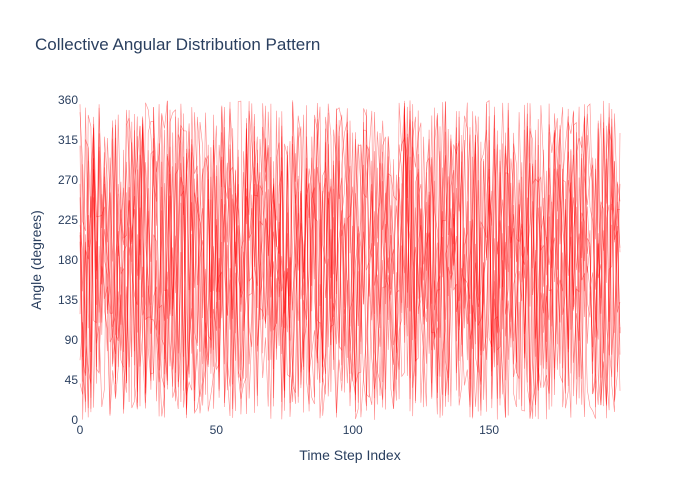 The width and height of the screenshot is (700, 500). What do you see at coordinates (80, 430) in the screenshot?
I see `x-tick-label: 0` at bounding box center [80, 430].